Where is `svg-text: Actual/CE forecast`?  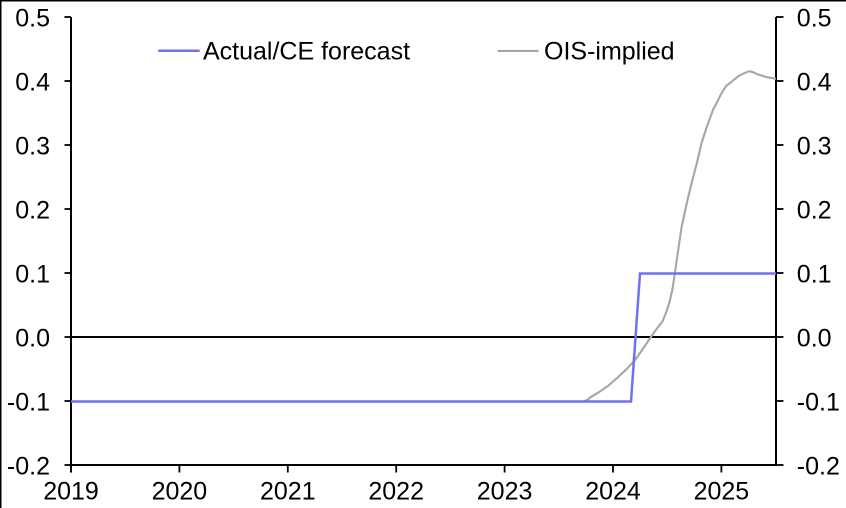
svg-text: Actual/CE forecast is located at coordinates (306, 52).